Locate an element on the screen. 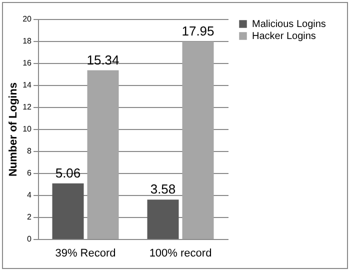 Image resolution: width=352 pixels, height=273 pixels. data-label: 17.95 is located at coordinates (198, 31).